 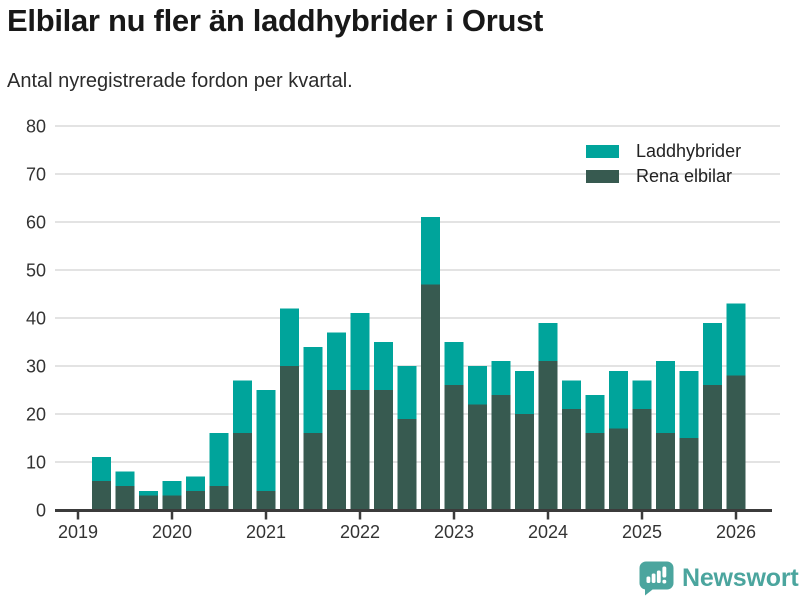 I want to click on bar-2023-q1-laddhybrider, so click(x=454, y=364).